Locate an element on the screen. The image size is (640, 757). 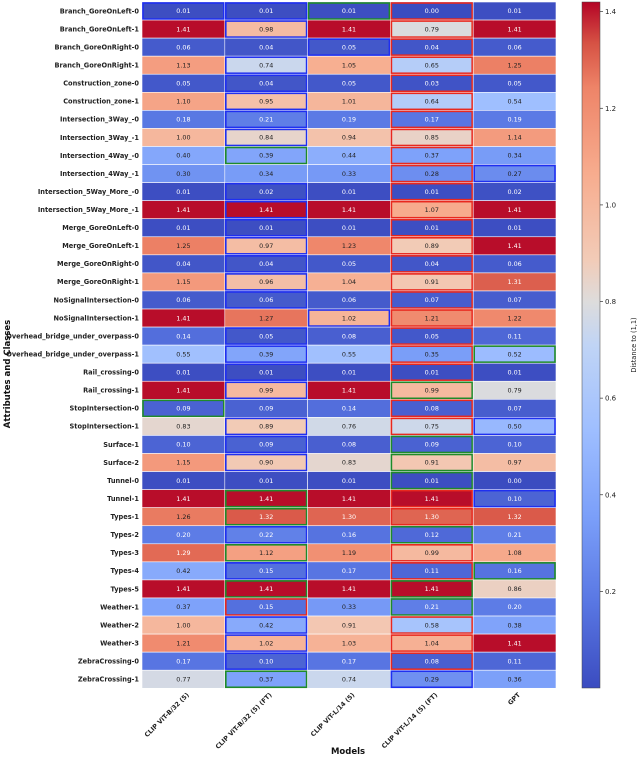
cell-value: 1.25 is located at coordinates (183, 246).